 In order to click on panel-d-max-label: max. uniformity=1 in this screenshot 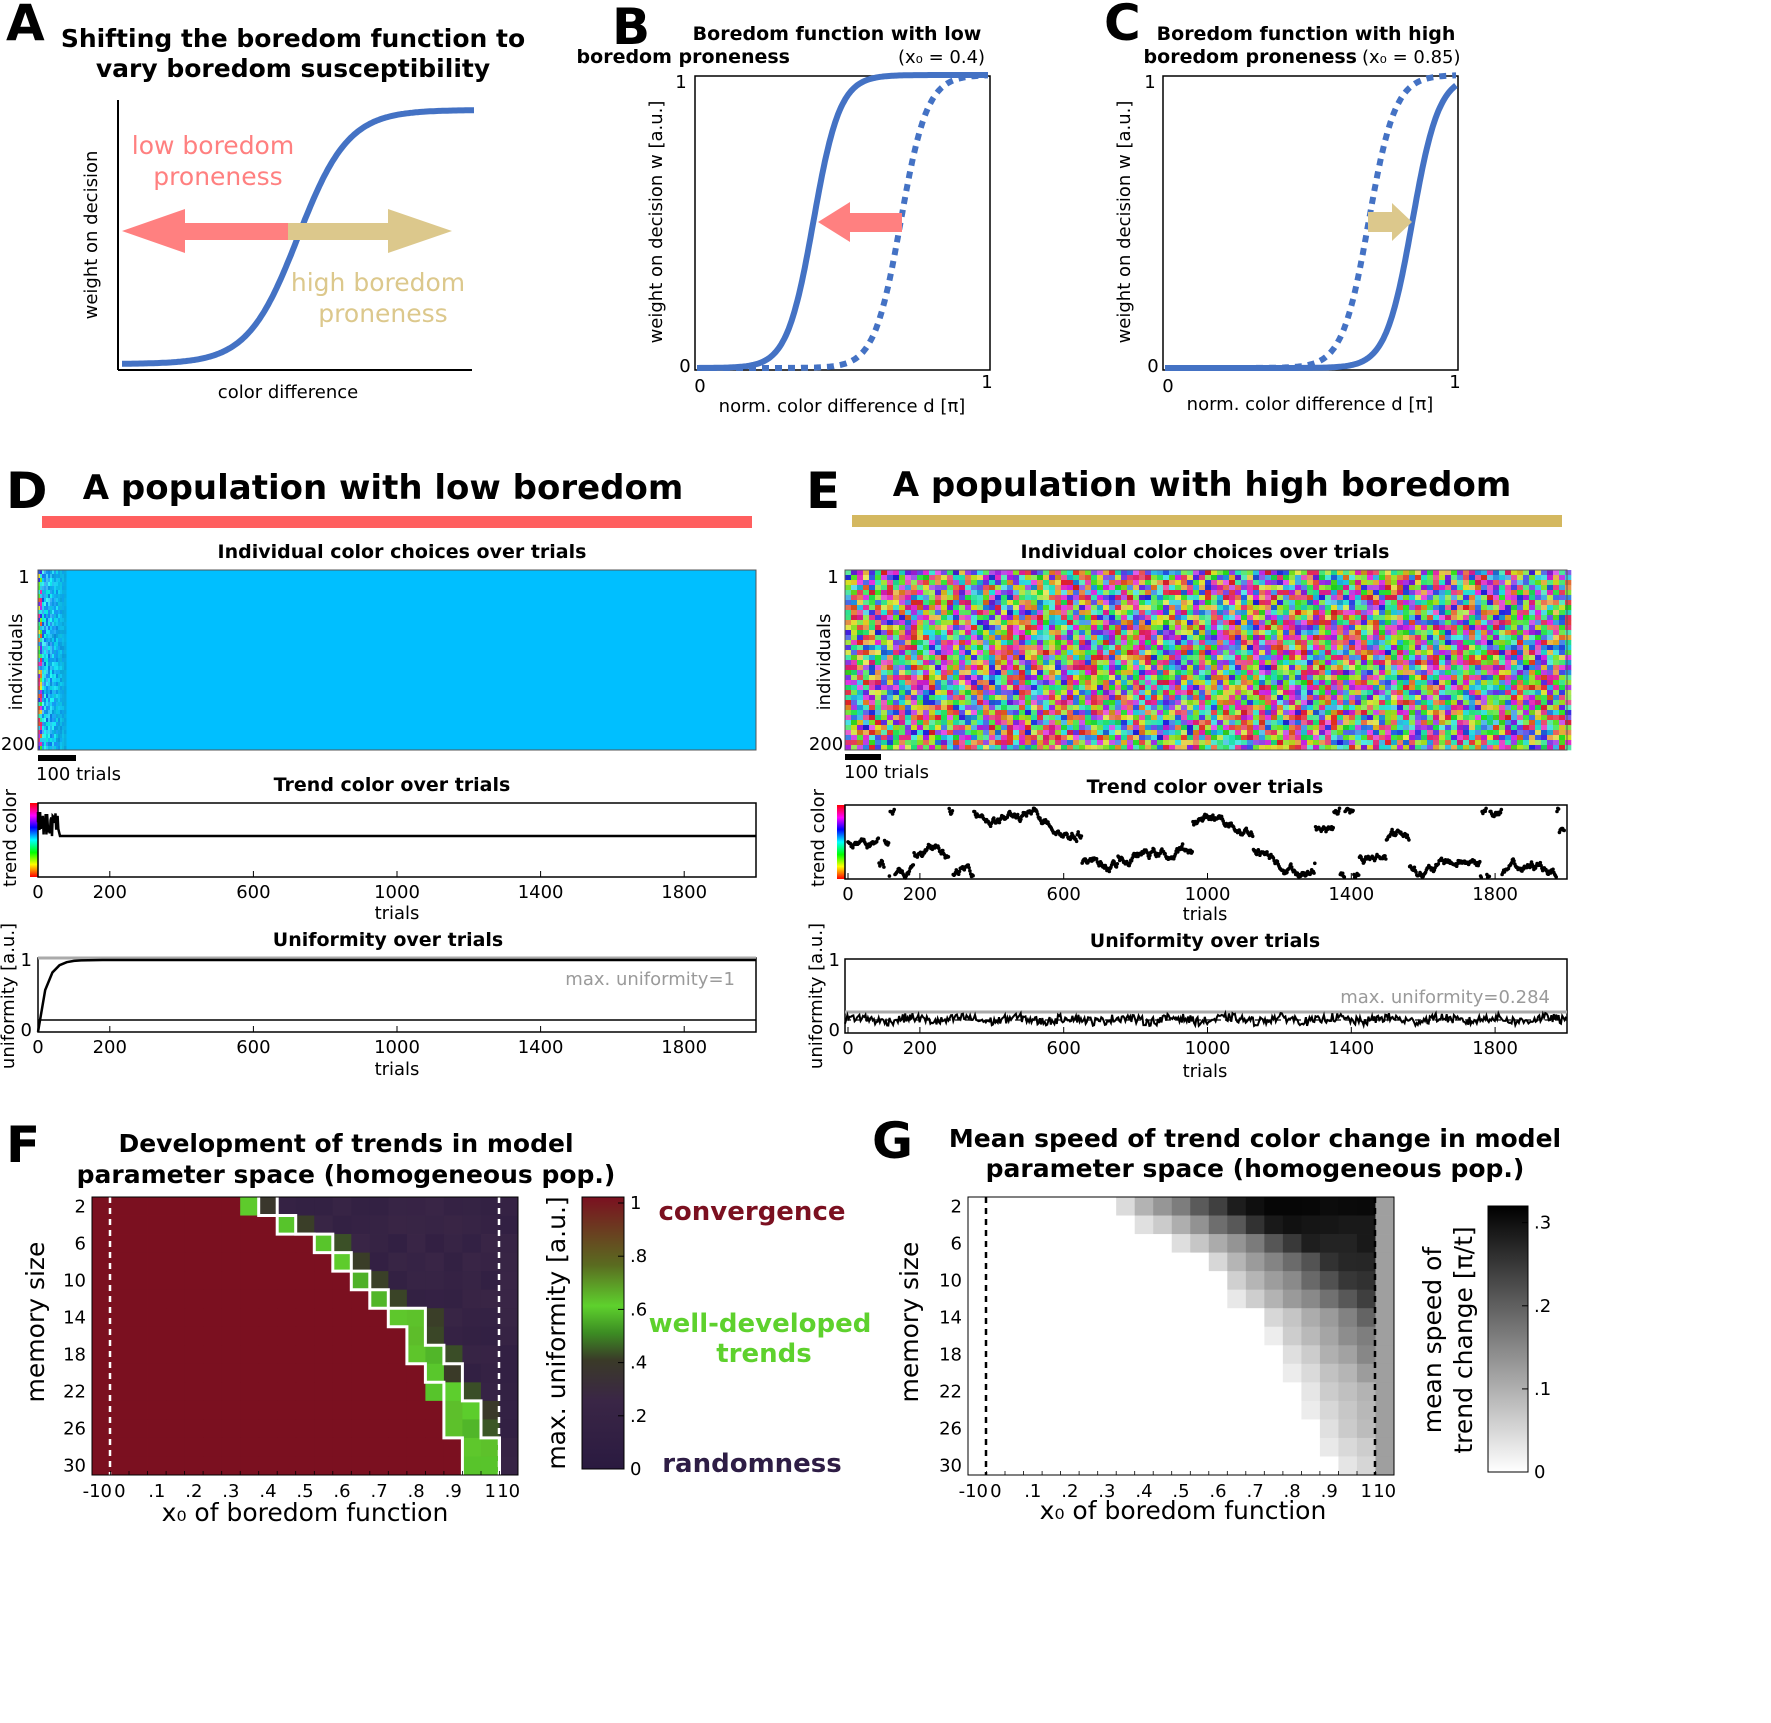, I will do `click(650, 979)`.